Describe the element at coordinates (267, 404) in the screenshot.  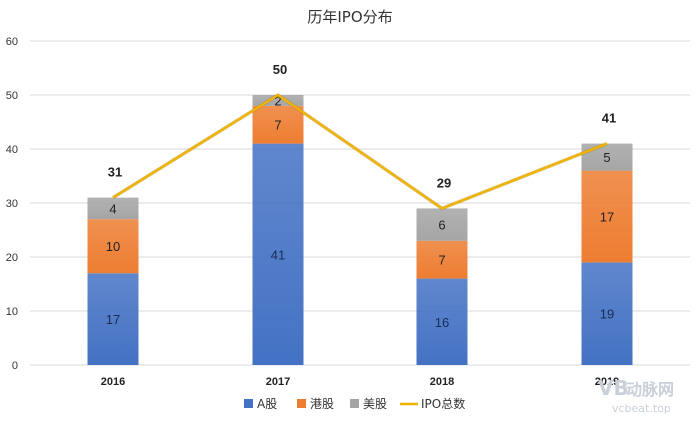
I see `legend-label: A股` at that location.